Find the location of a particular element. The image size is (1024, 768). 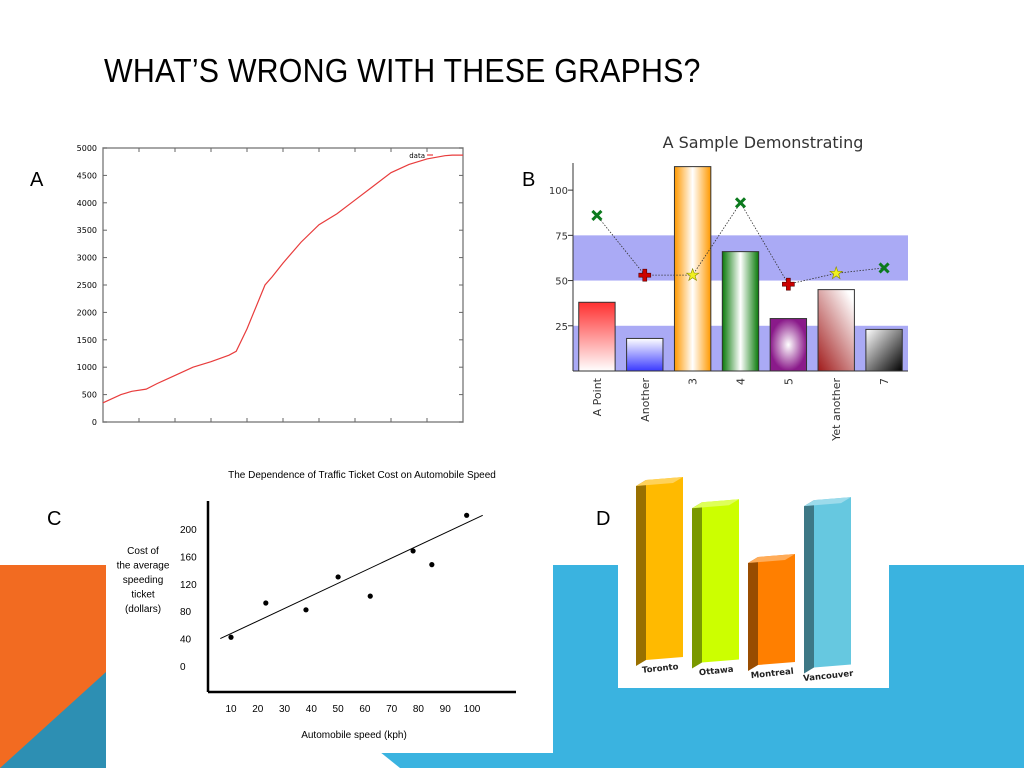

chart-a-ytick-label-4: 2000 is located at coordinates (87, 312).